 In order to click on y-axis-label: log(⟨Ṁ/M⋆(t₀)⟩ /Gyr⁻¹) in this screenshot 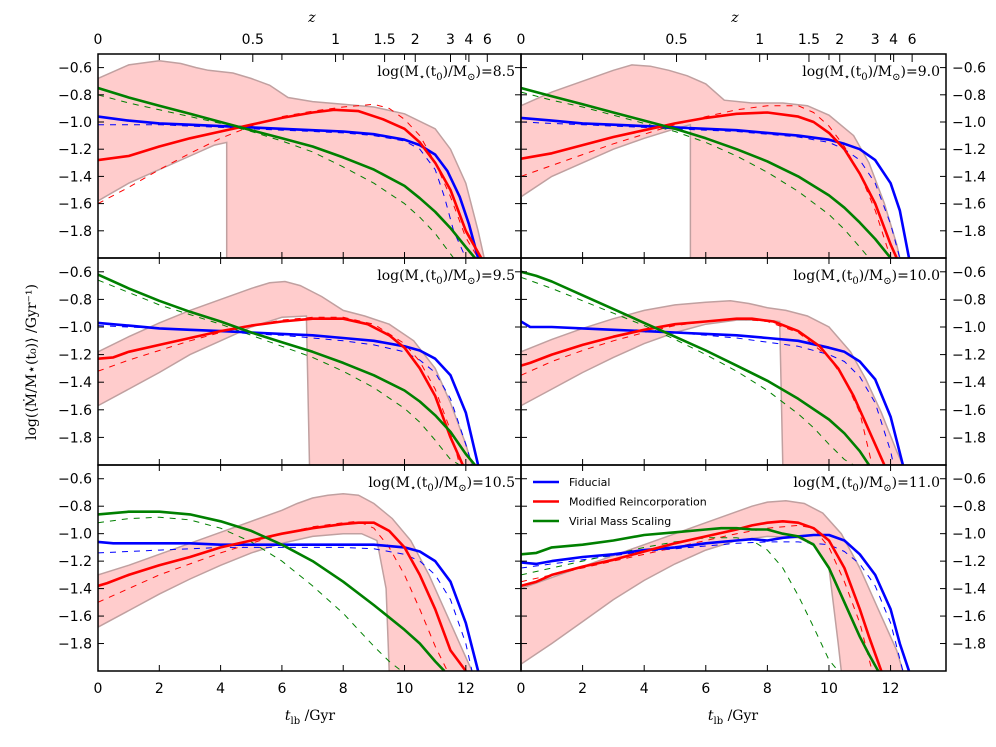, I will do `click(31, 362)`.